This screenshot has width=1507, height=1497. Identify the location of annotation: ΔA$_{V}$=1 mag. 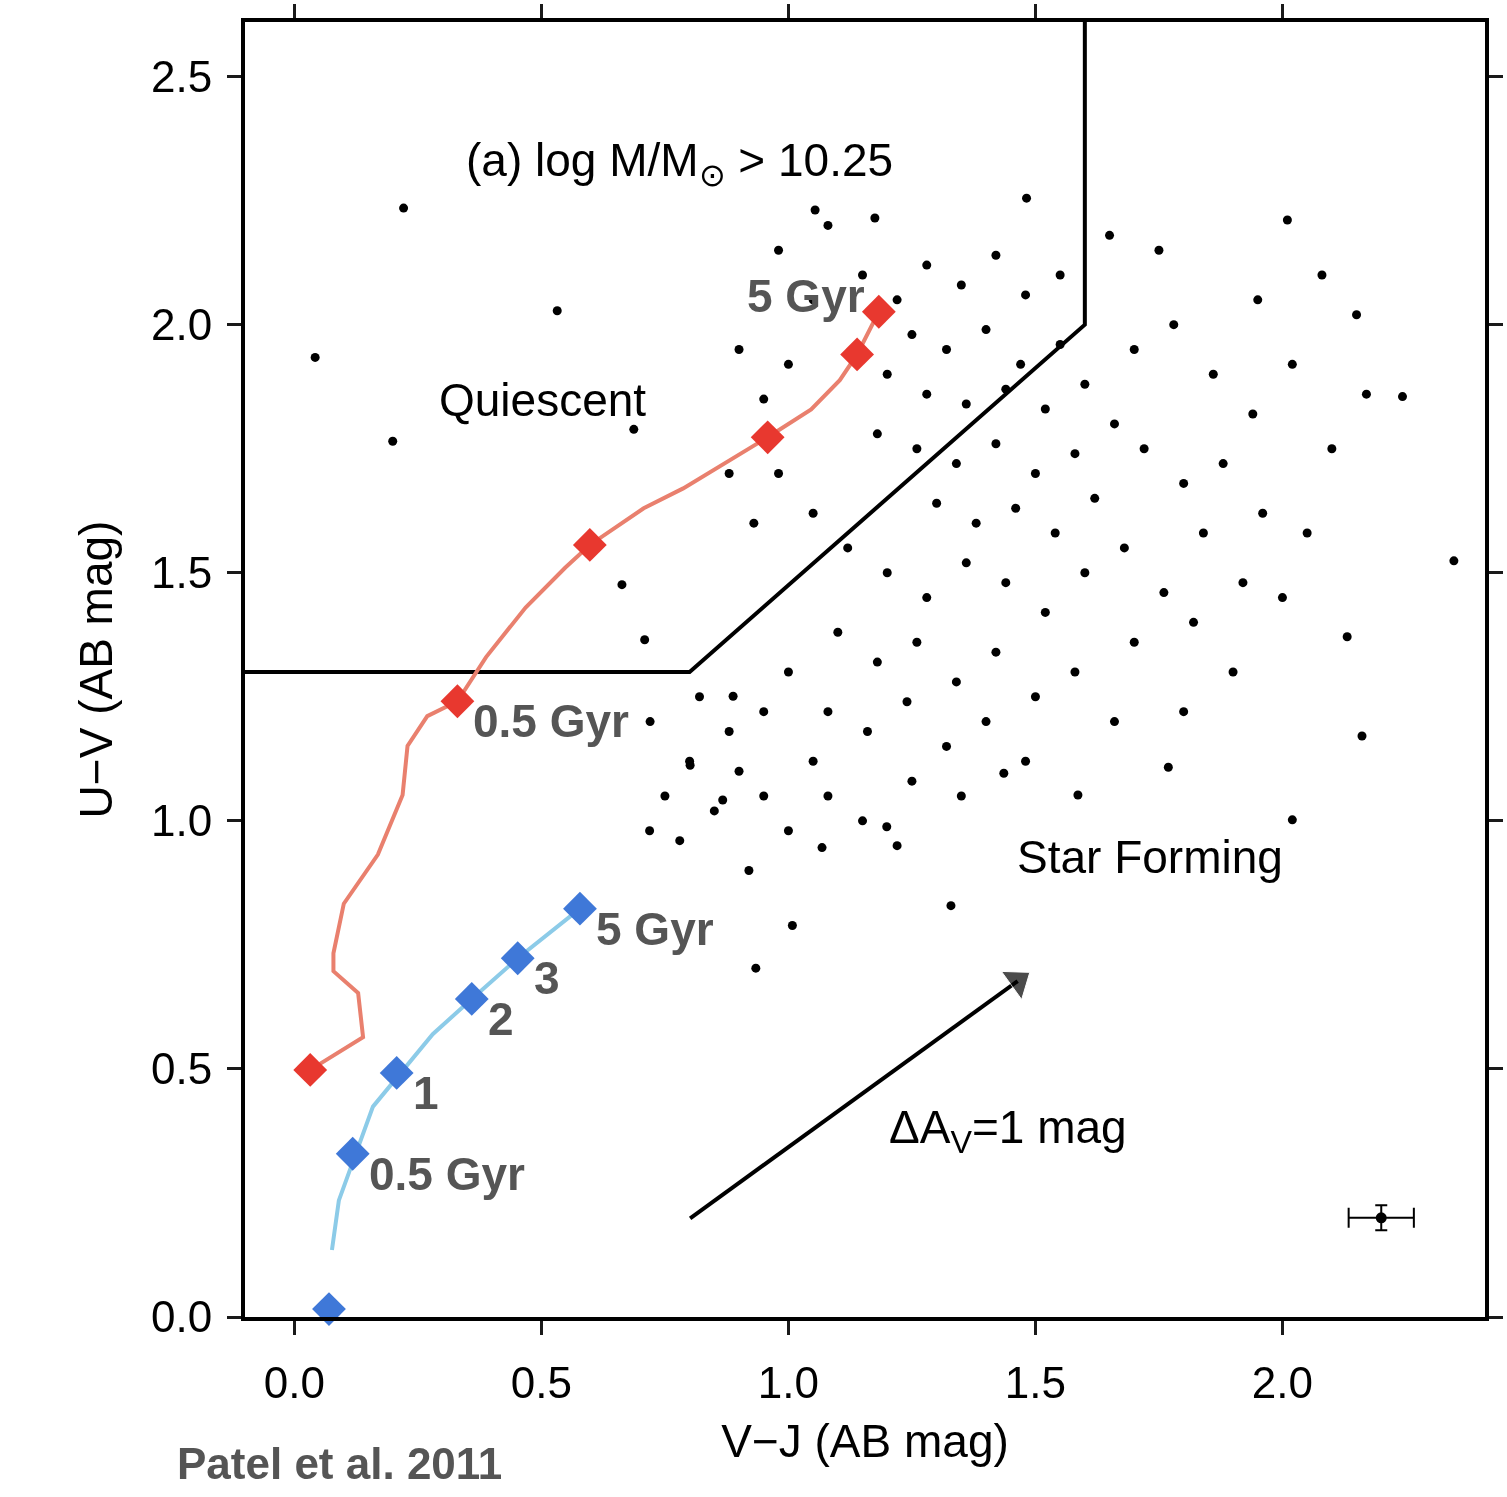
(1008, 1130).